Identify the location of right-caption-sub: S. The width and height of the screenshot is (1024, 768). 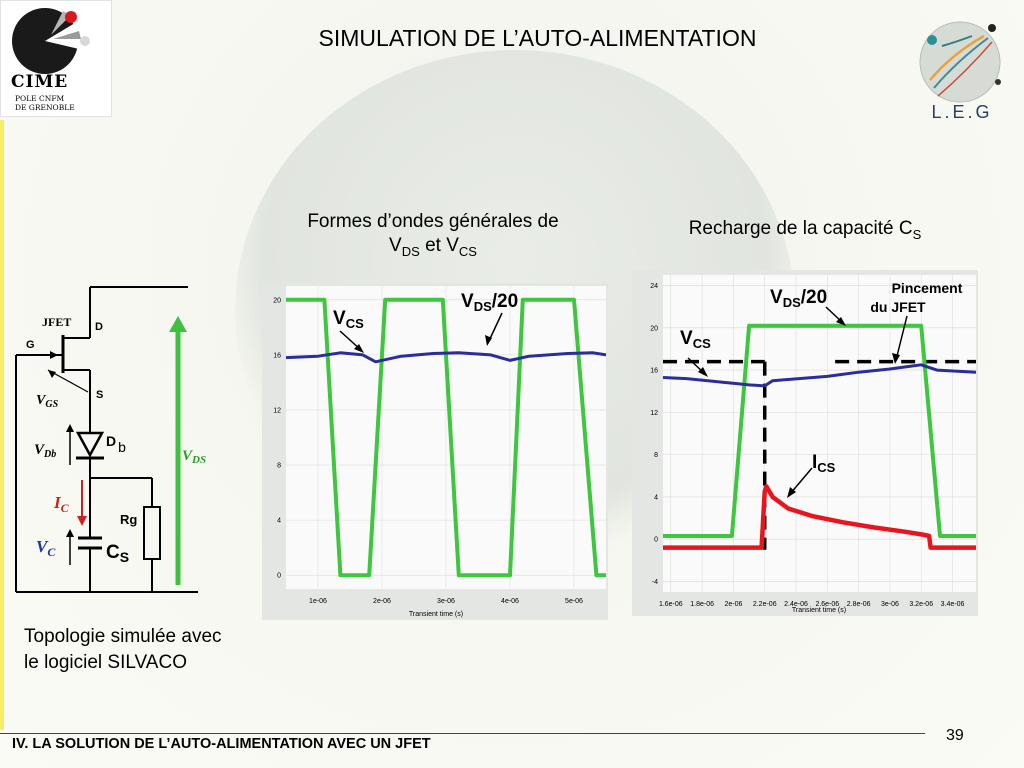
(917, 234).